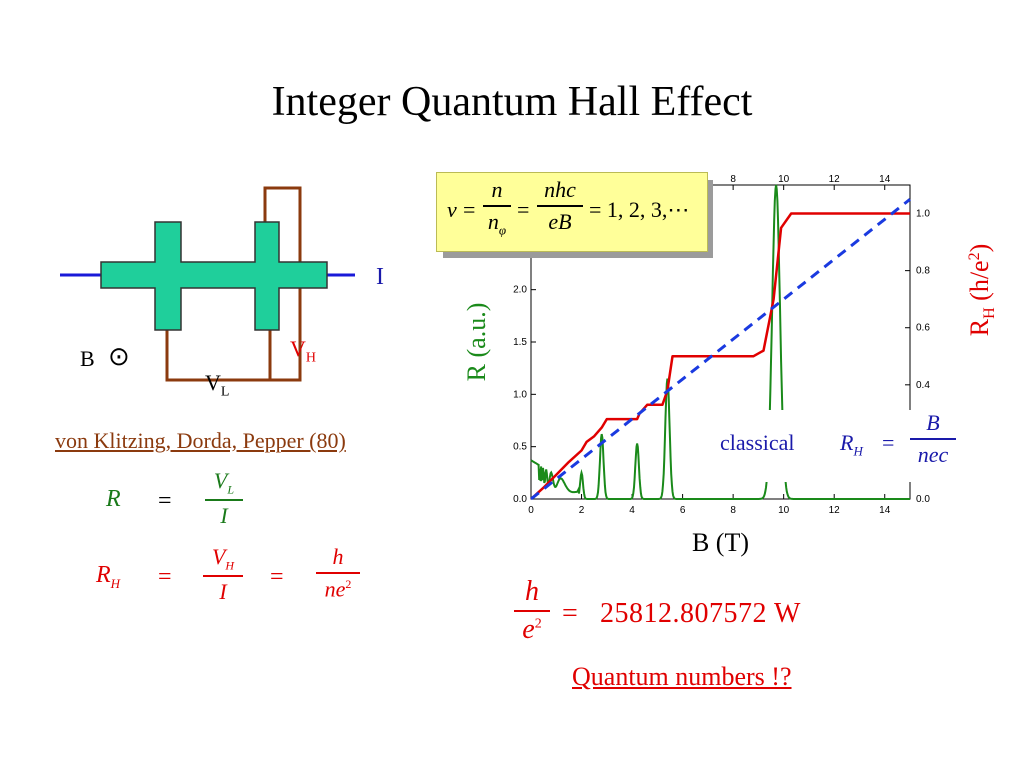  What do you see at coordinates (528, 629) in the screenshot?
I see `quantum-e-main: e` at bounding box center [528, 629].